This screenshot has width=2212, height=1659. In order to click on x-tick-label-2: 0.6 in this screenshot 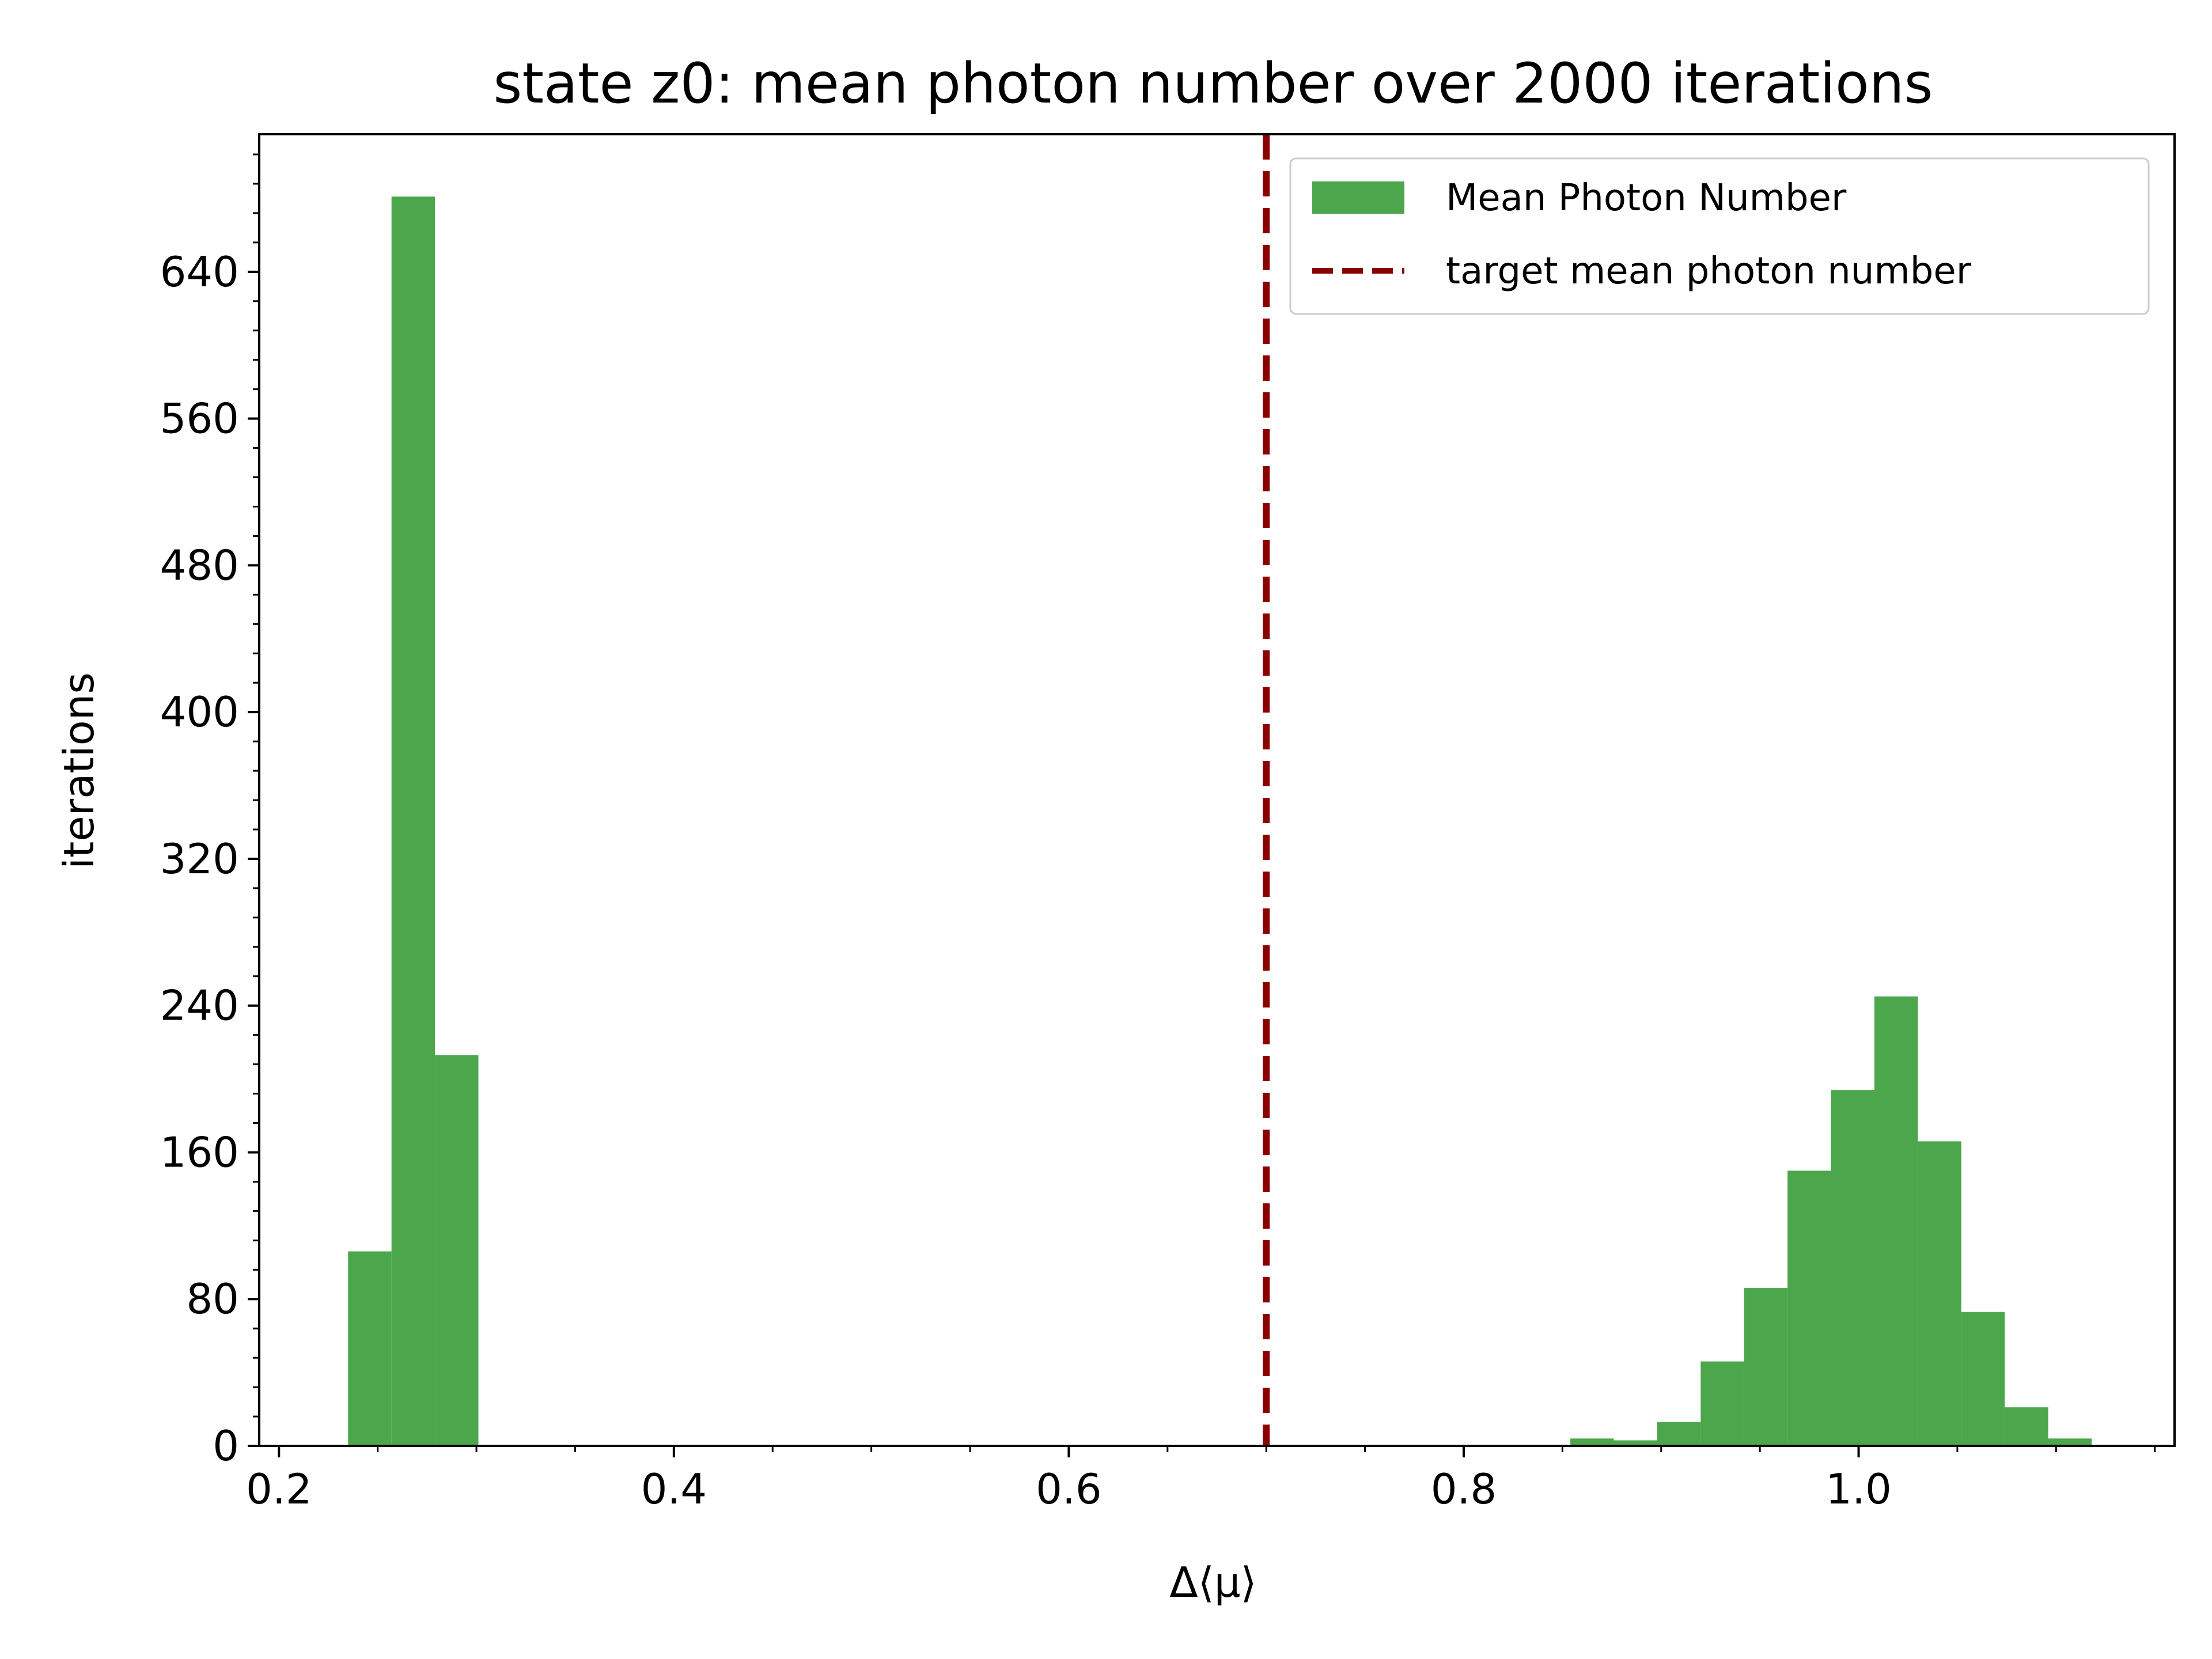, I will do `click(1069, 1489)`.